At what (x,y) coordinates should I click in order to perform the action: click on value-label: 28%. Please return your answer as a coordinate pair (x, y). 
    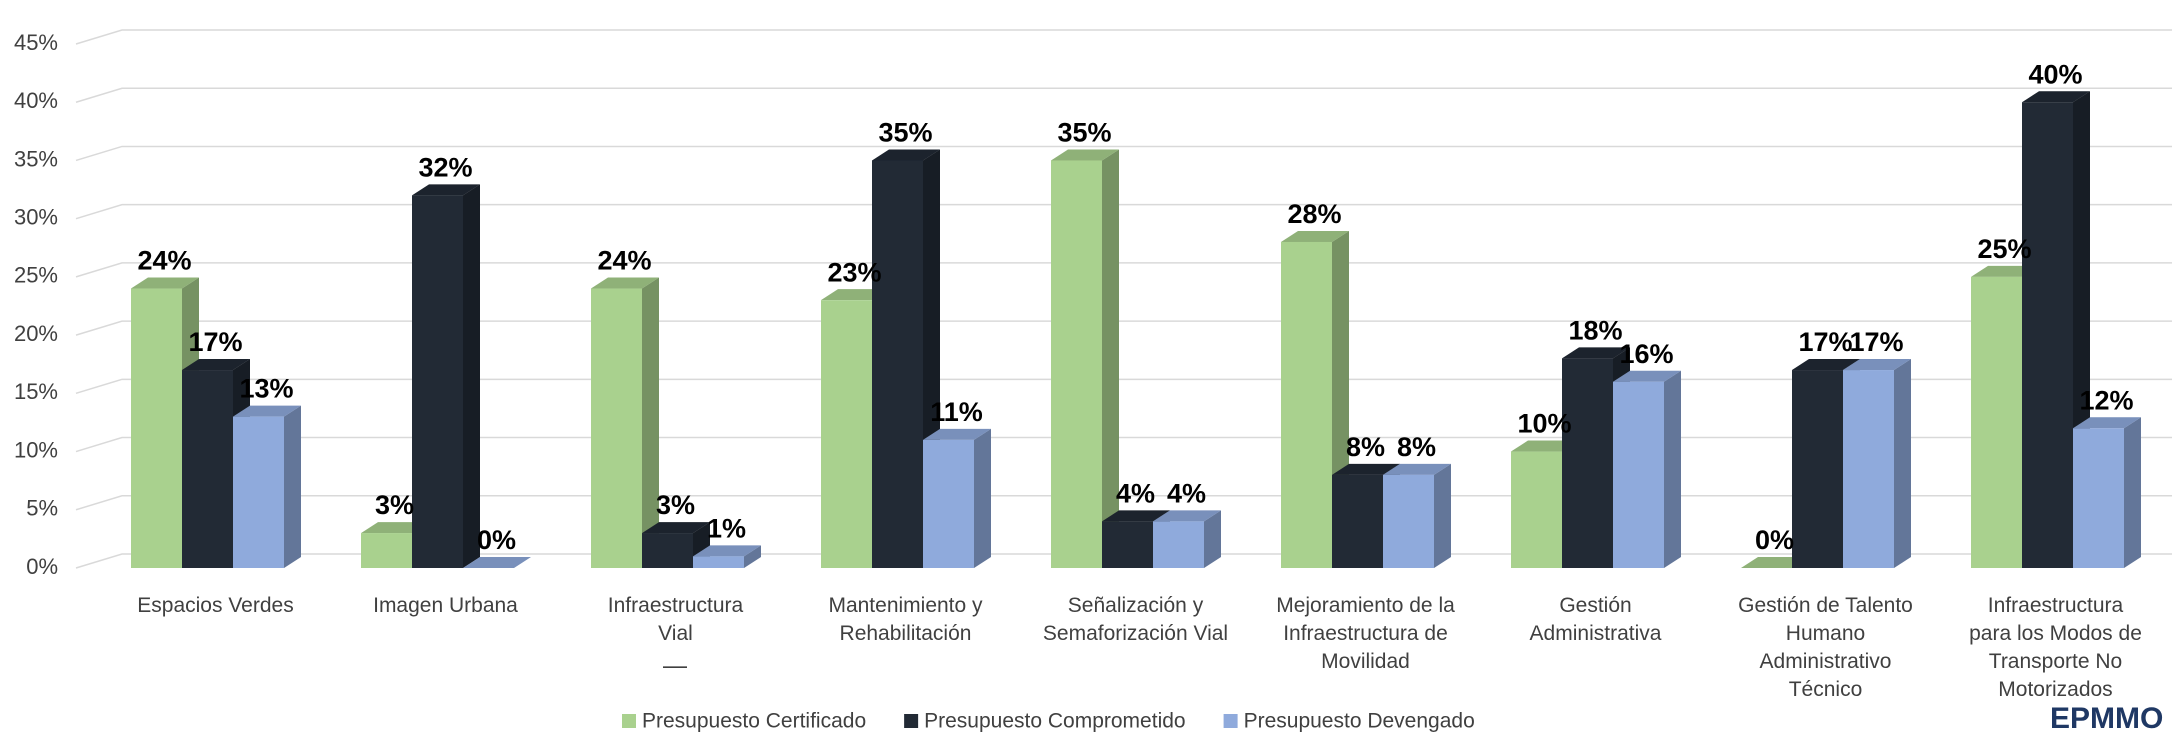
    Looking at the image, I should click on (1314, 214).